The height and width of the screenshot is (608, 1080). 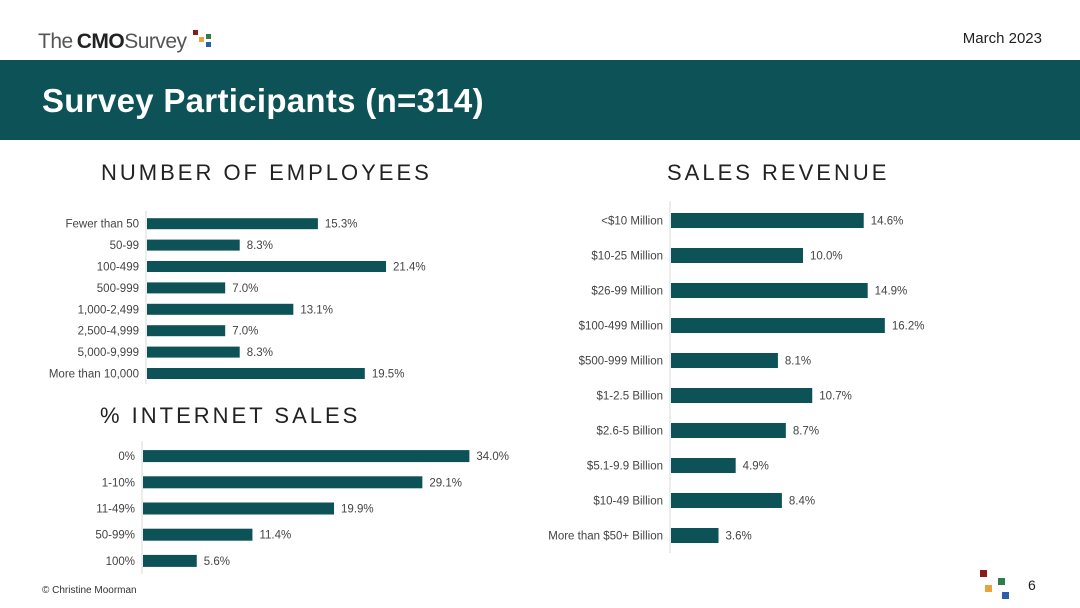 I want to click on cmo-survey-logo: The CMO Survey, so click(x=126, y=37).